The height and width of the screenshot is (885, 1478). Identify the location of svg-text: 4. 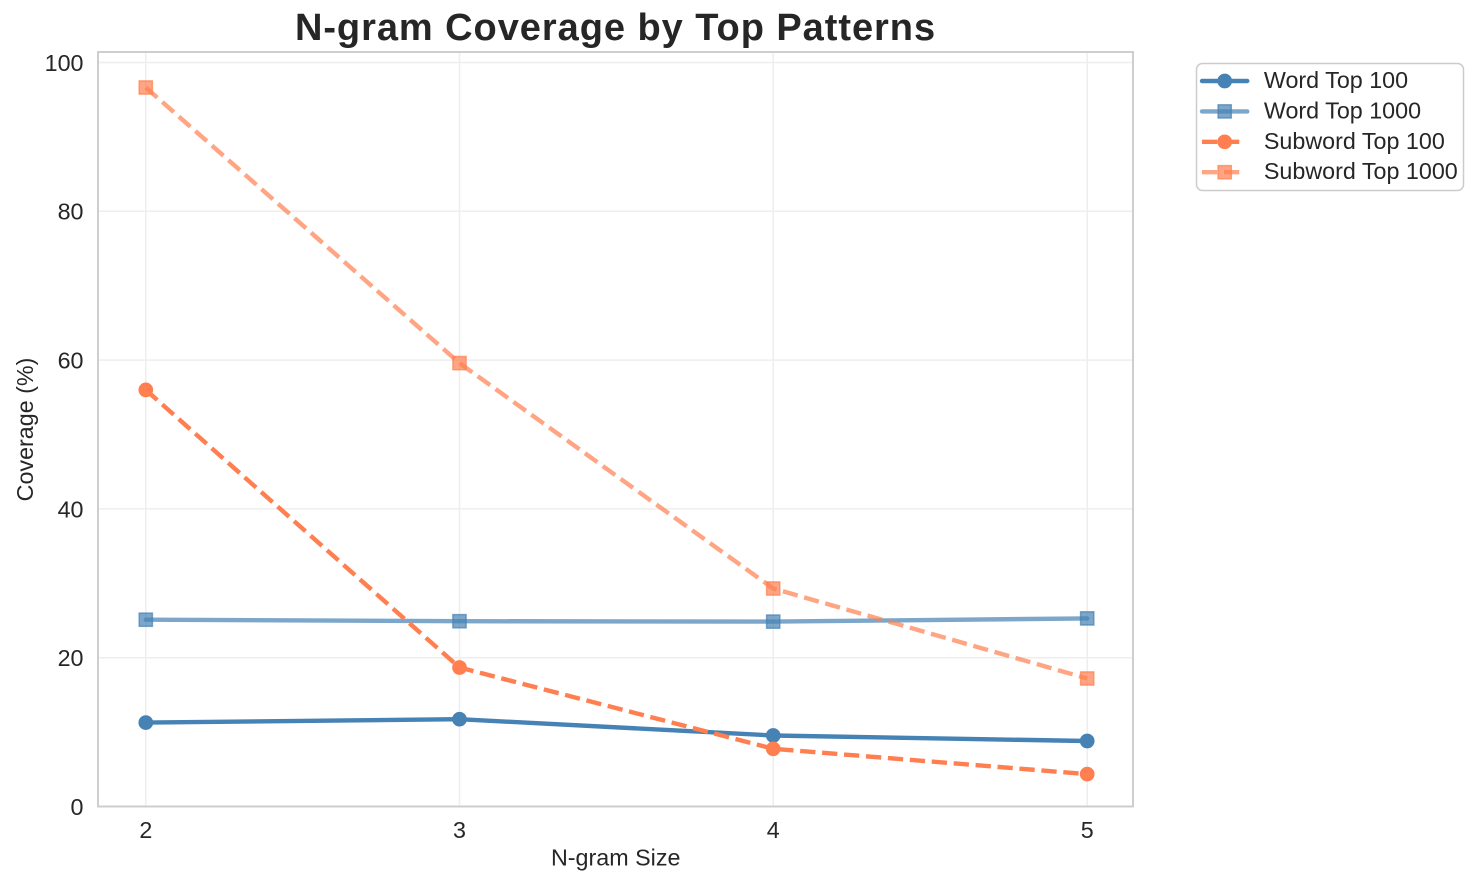
(773, 830).